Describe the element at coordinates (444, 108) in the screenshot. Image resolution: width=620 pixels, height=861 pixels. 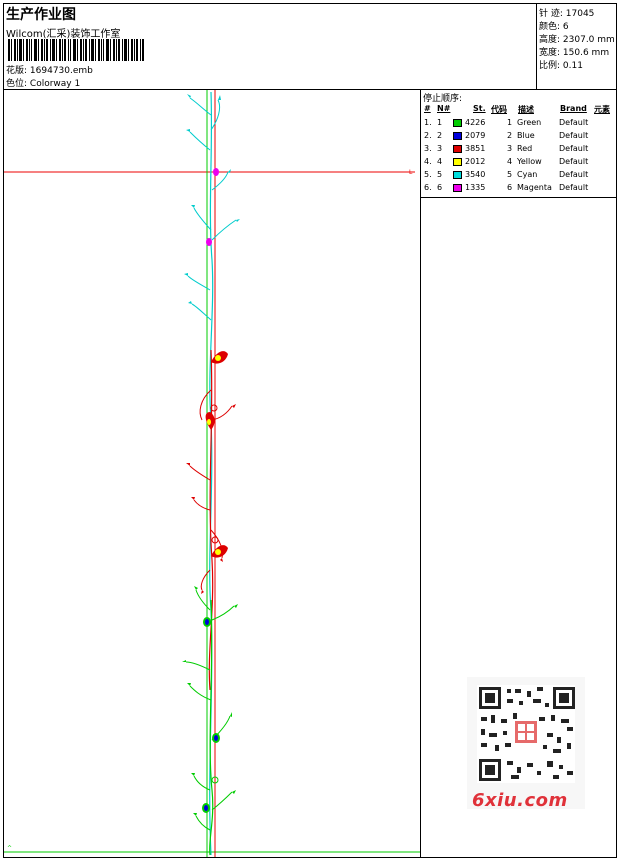
I see `legend-header-n: N#` at that location.